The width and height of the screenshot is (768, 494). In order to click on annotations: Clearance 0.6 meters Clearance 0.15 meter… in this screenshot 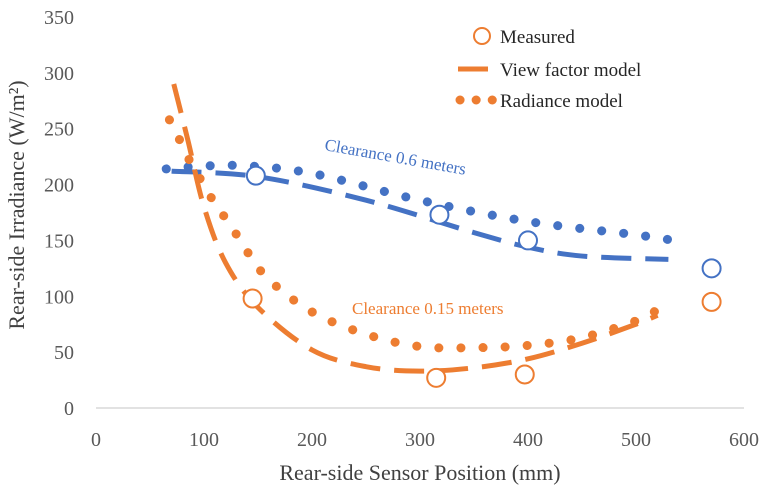, I will do `click(413, 226)`.